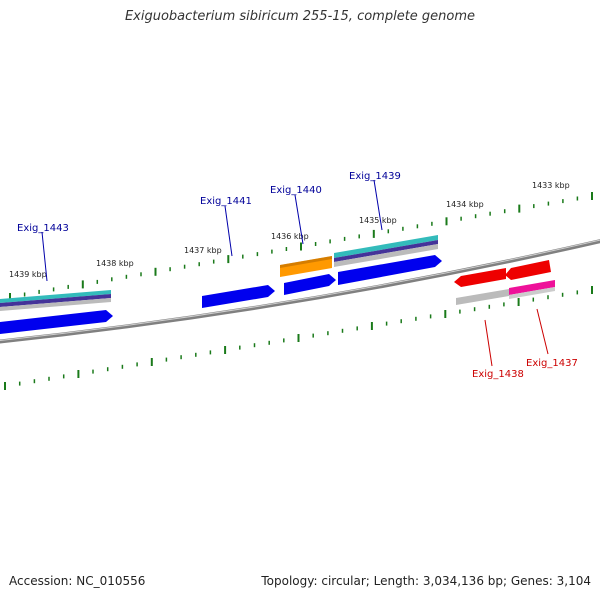 This screenshot has height=600, width=600. Describe the element at coordinates (77, 581) in the screenshot. I see `accession-label: Accession: NC_010556` at that location.